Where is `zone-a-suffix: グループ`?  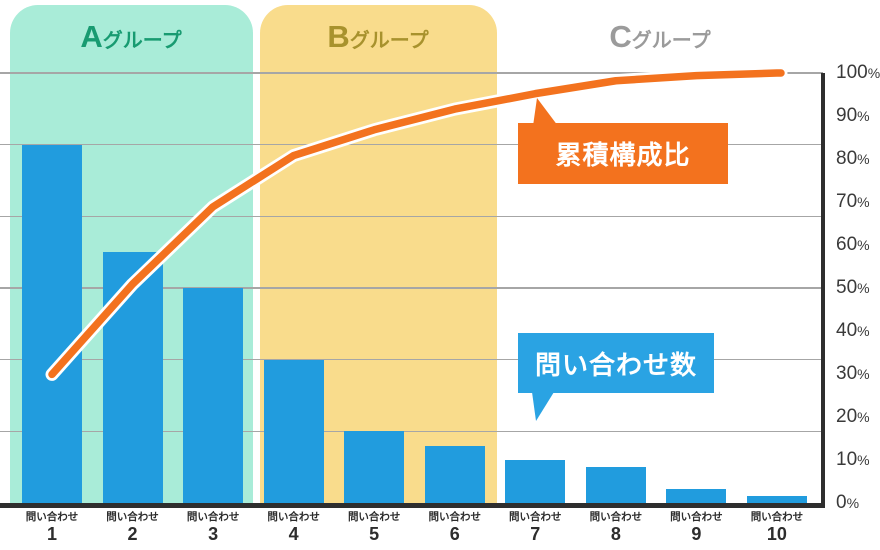
zone-a-suffix: グループ is located at coordinates (142, 41).